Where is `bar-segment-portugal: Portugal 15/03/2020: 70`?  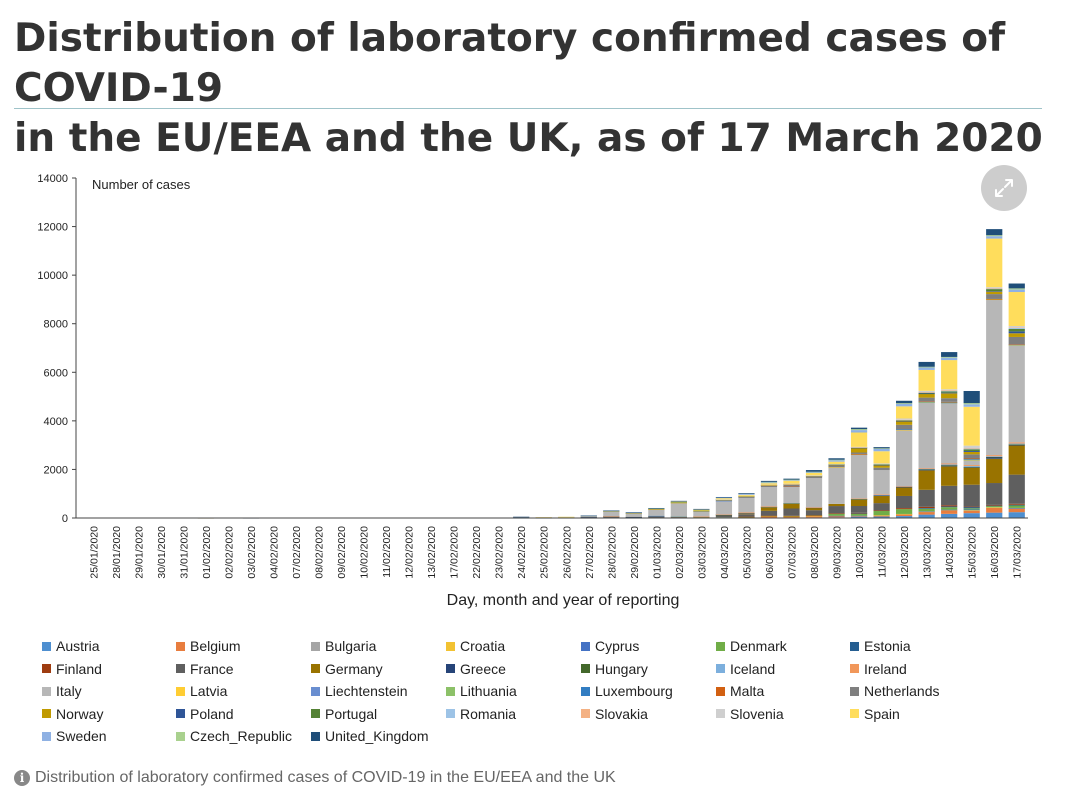
bar-segment-portugal: Portugal 15/03/2020: 70 is located at coordinates (971, 450).